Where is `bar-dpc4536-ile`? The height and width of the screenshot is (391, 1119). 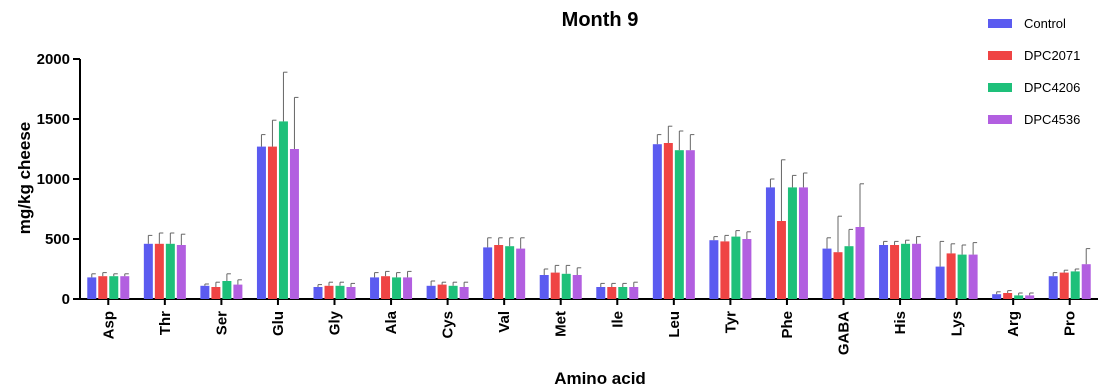 bar-dpc4536-ile is located at coordinates (634, 293).